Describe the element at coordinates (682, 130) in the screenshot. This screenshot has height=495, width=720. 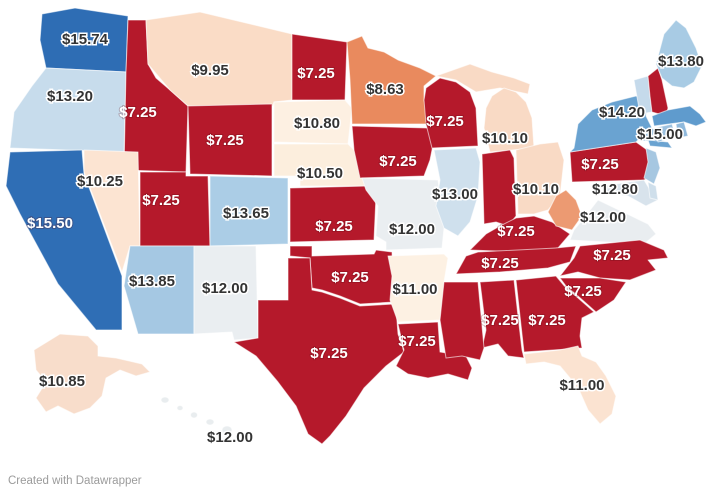
I see `state-rhode-island` at that location.